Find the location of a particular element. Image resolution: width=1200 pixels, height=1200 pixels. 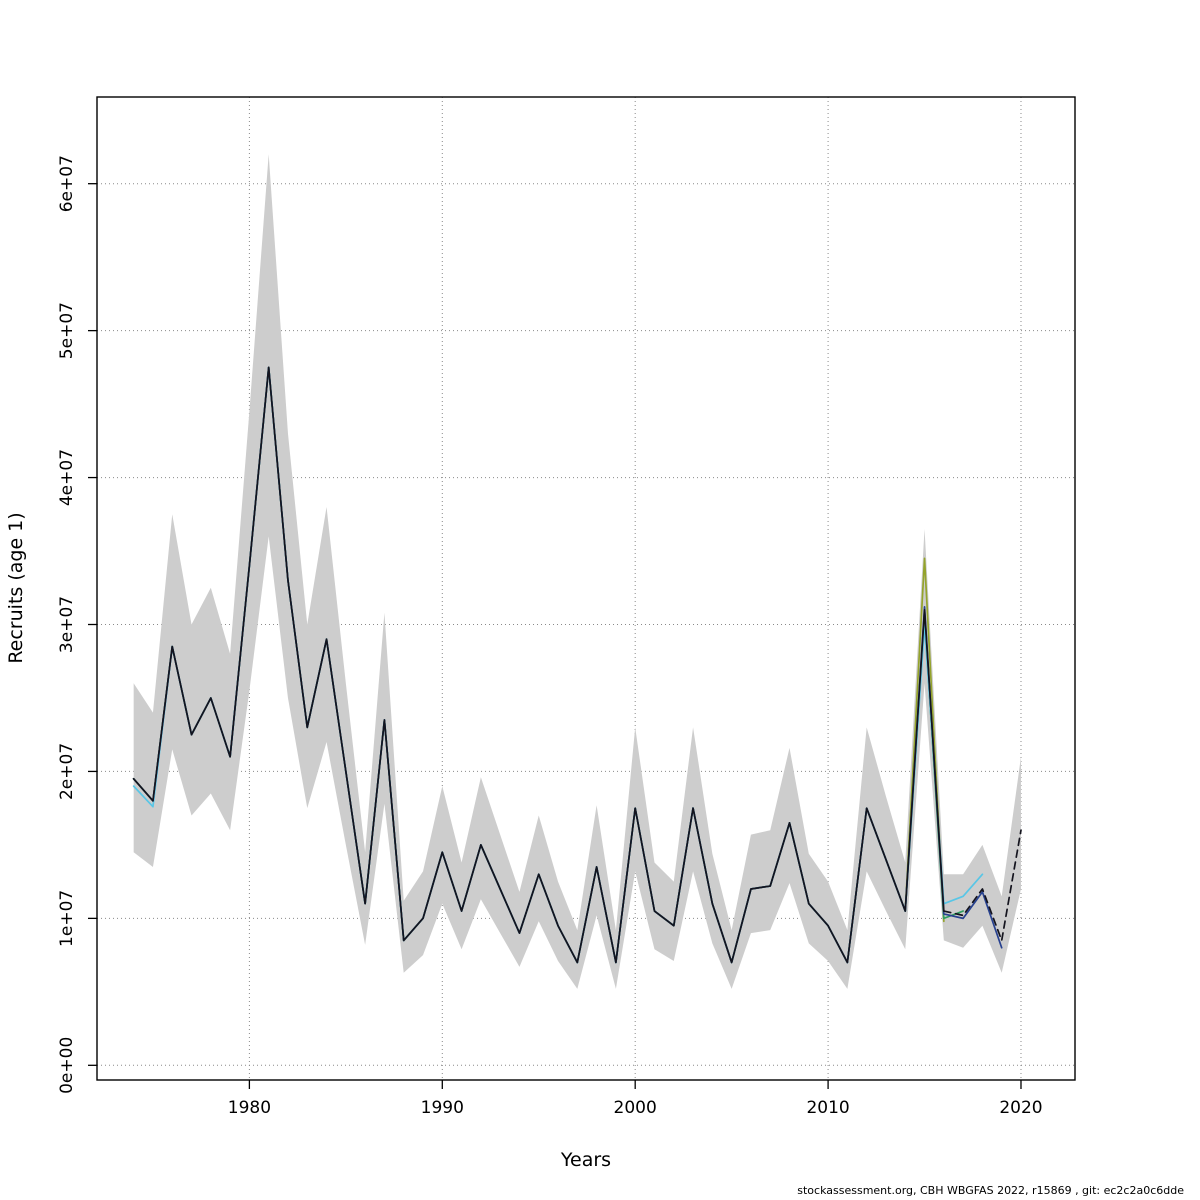

x-tick-label: 1980 is located at coordinates (249, 1108).